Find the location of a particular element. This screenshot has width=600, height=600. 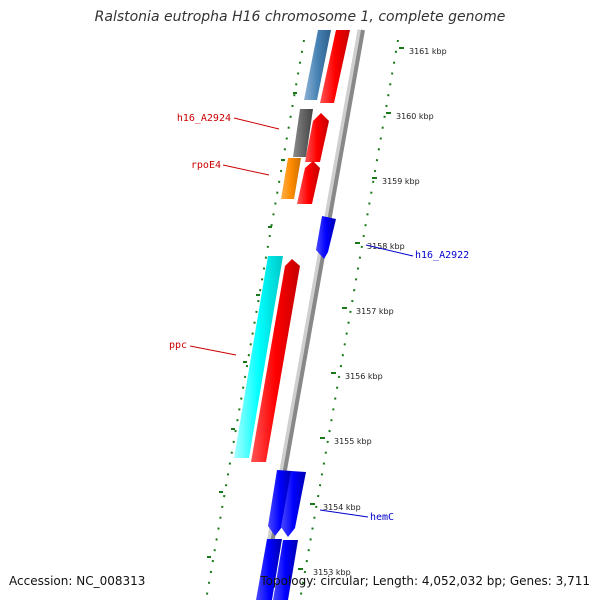

tick-label-3158: 3158 kbp is located at coordinates (386, 246).